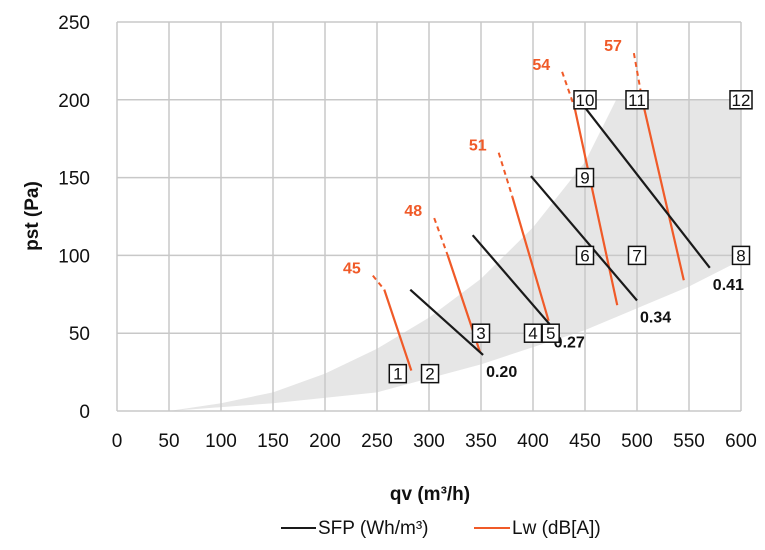 This screenshot has height=550, width=765. I want to click on sfp-line-0.27, so click(511, 280).